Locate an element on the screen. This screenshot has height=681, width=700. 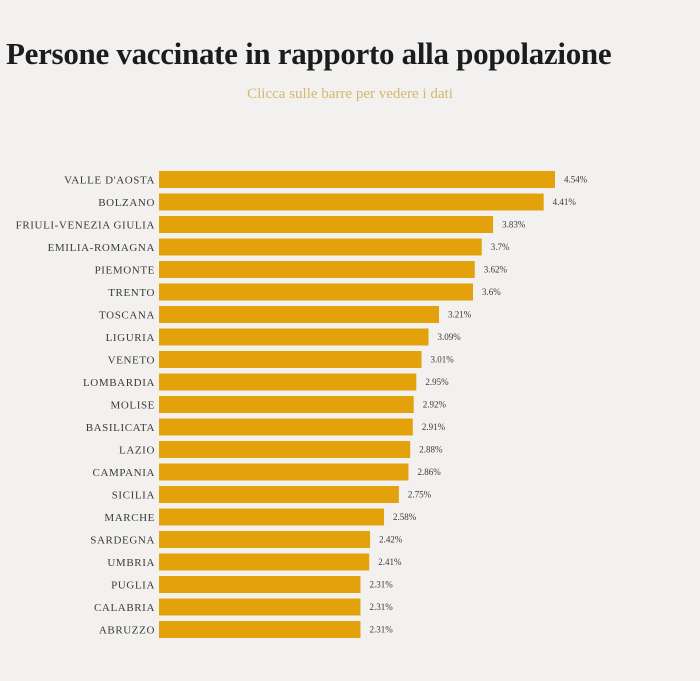
category-label: BOLZANO is located at coordinates (126, 203).